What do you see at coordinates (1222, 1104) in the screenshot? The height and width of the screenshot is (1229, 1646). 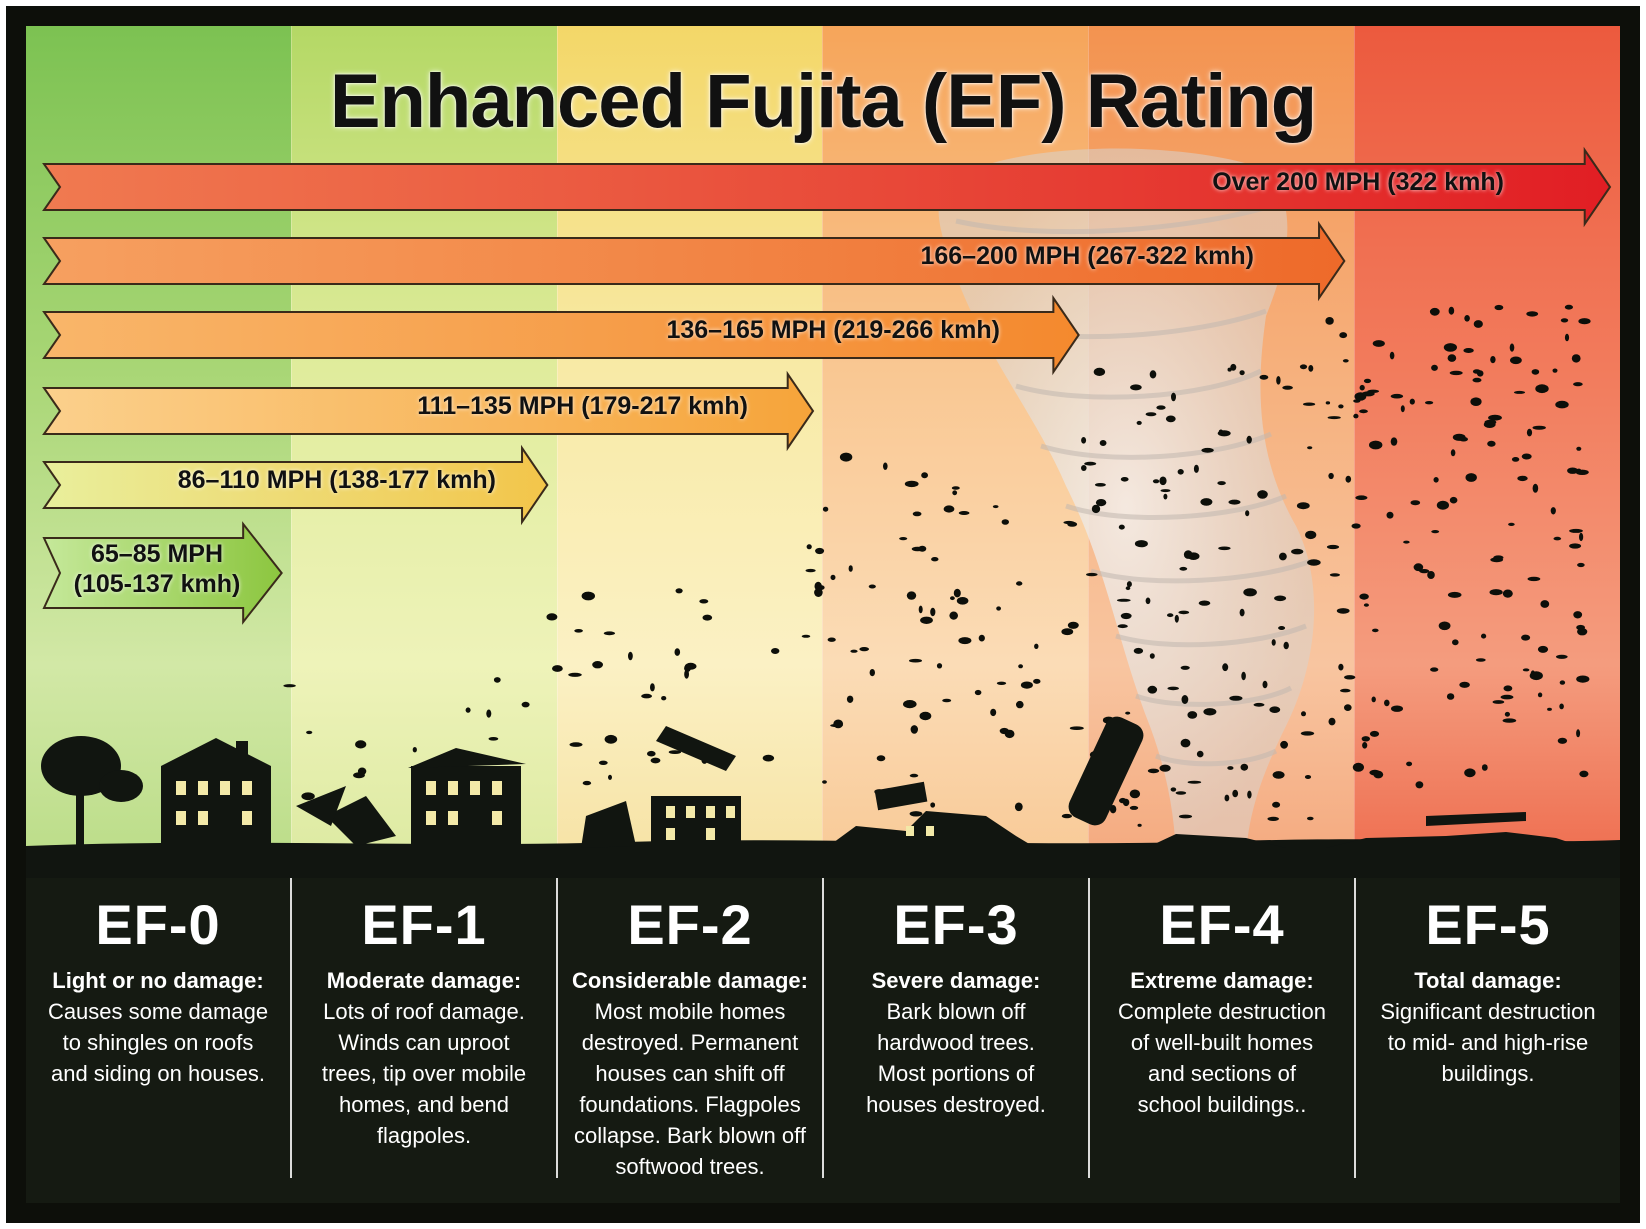 I see `desc-line: school buildings..` at bounding box center [1222, 1104].